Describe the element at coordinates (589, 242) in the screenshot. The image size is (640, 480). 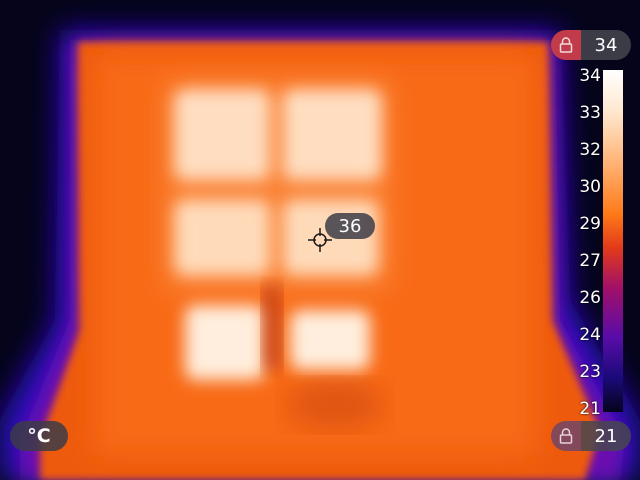
I see `color-scale-labels: 34 33 32 30 29 27 26 24 23 21` at that location.